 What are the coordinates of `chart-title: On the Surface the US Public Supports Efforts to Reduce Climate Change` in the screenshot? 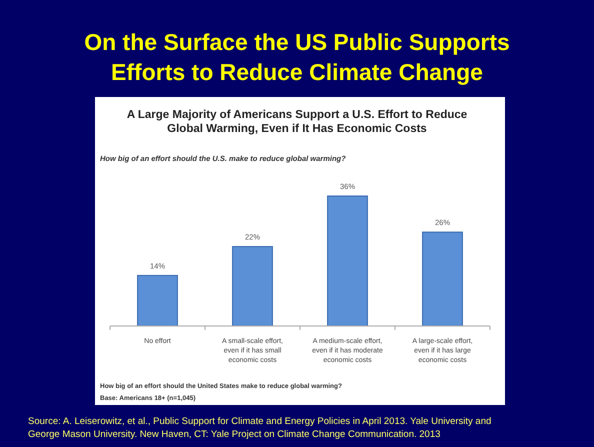 It's located at (297, 57).